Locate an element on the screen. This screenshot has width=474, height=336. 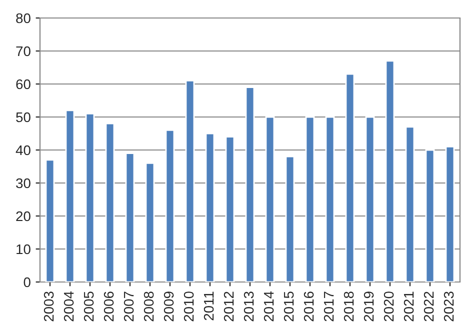
x-tick-label: 2008 is located at coordinates (149, 307).